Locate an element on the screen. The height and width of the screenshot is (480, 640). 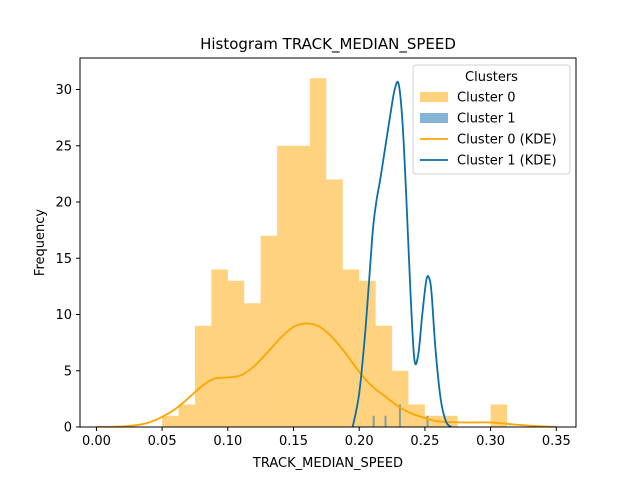
legend-box is located at coordinates (491, 119).